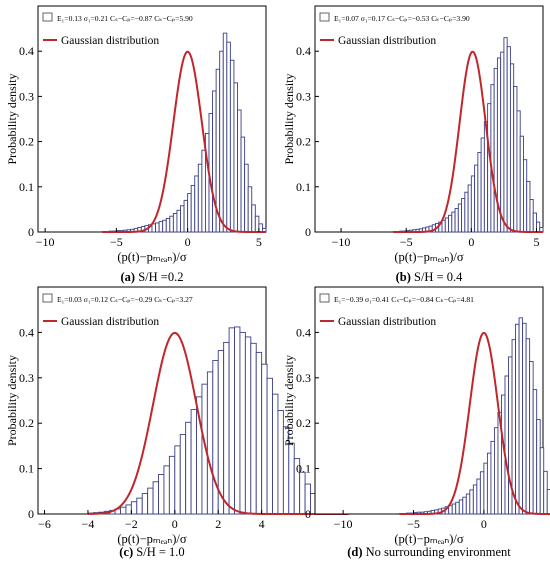 This screenshot has width=550, height=566. I want to click on panel-caption: (b) S/H = 0.4, so click(430, 277).